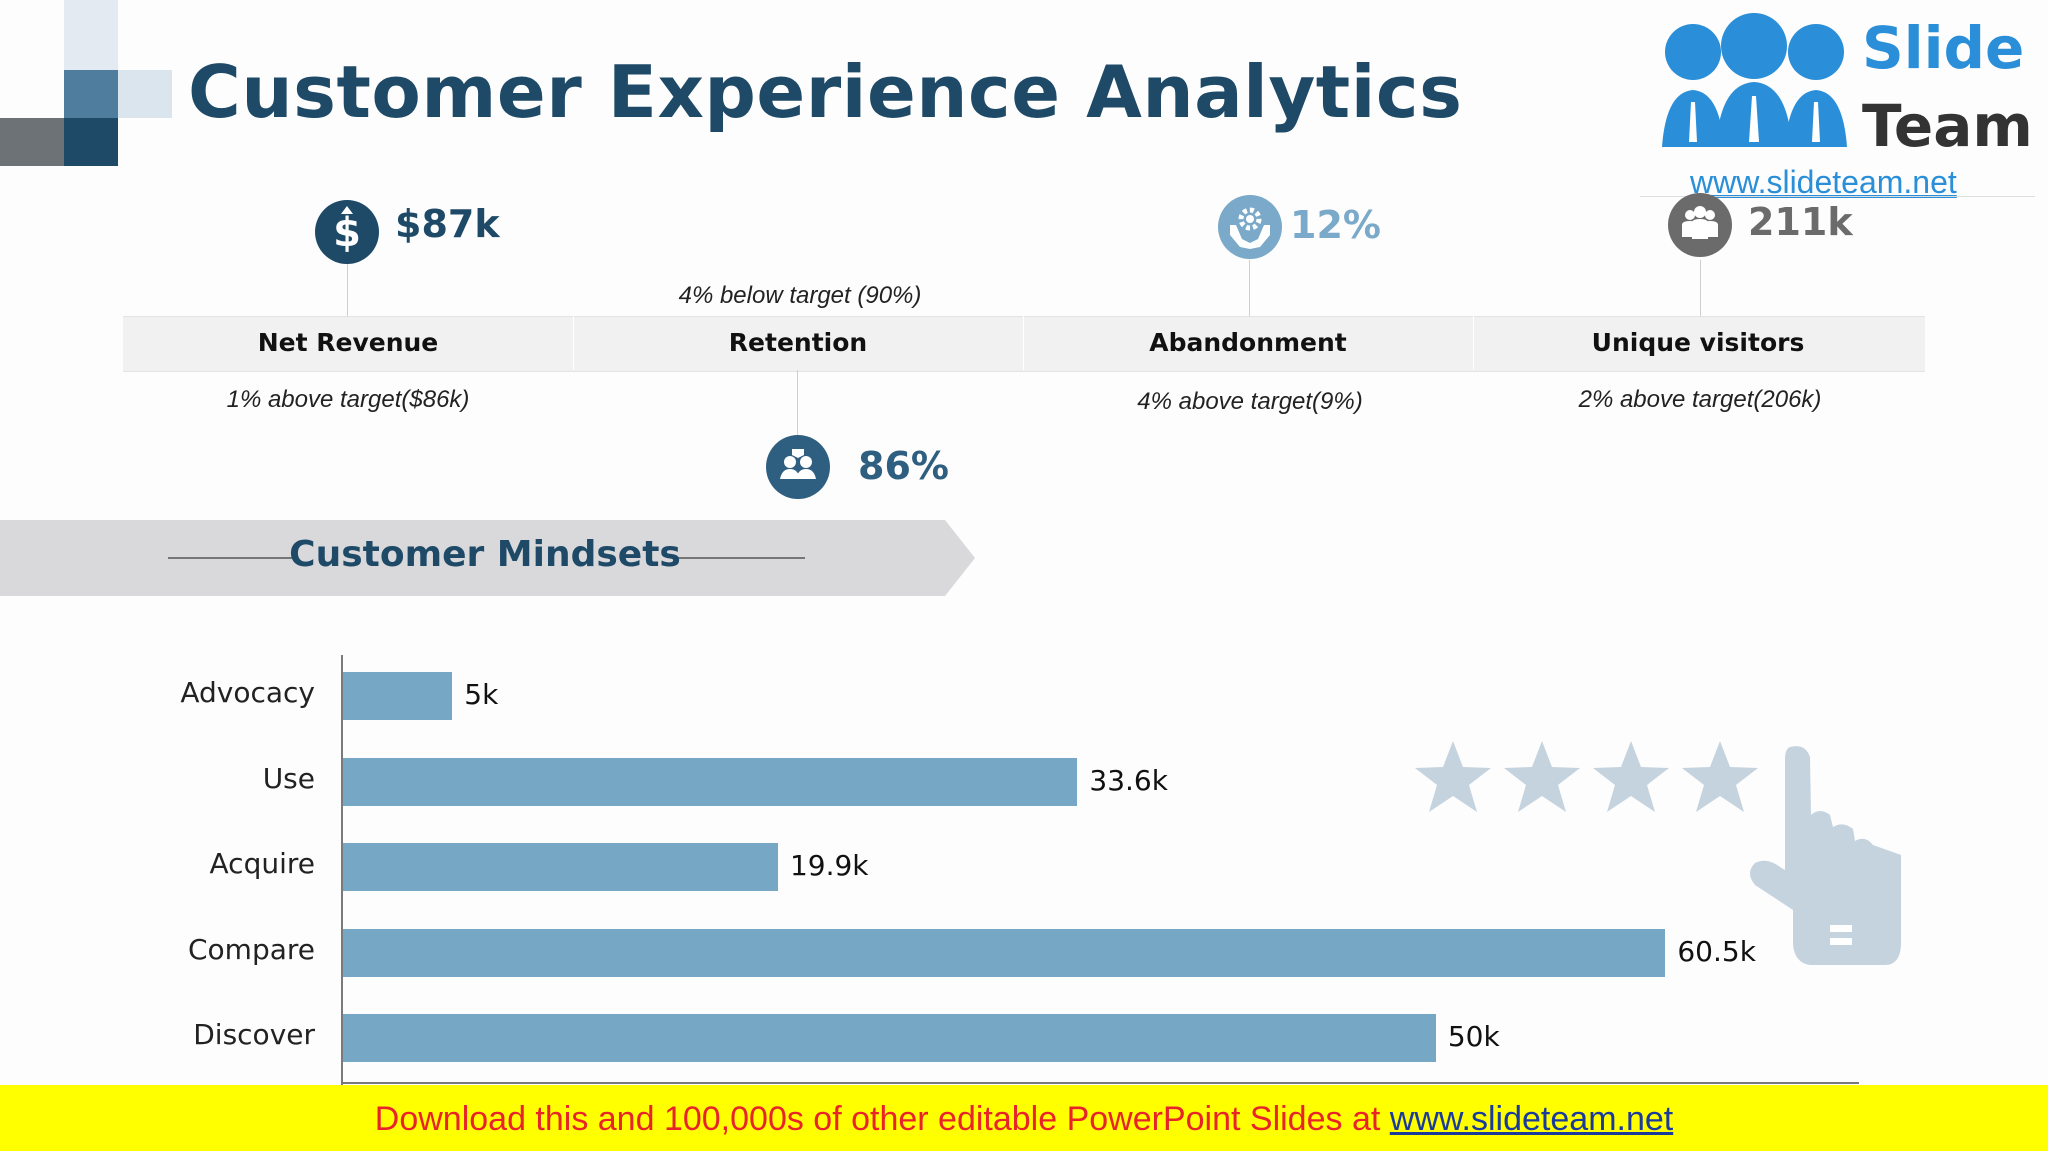  Describe the element at coordinates (825, 92) in the screenshot. I see `page-title: Customer Experience Analytics` at that location.